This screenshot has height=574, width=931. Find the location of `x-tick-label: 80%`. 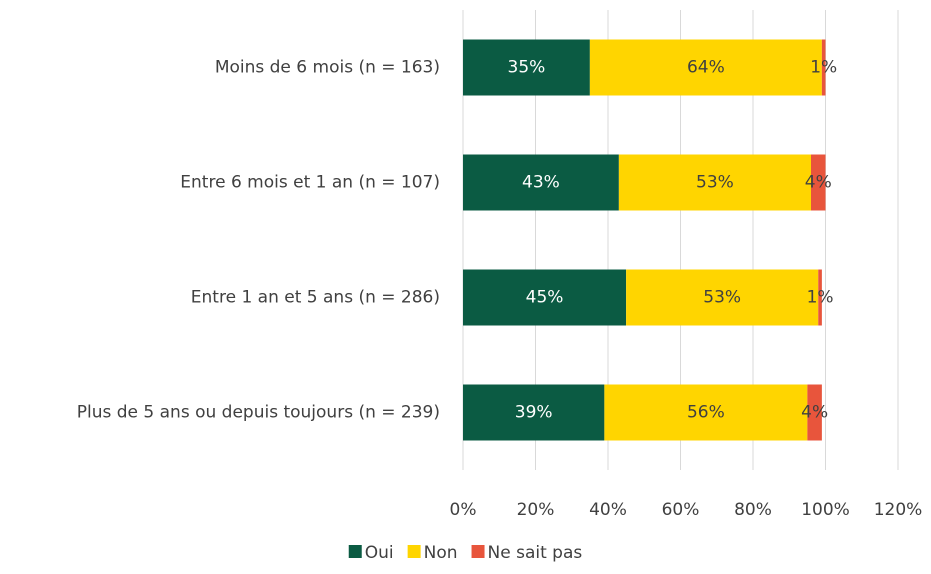

x-tick-label: 80% is located at coordinates (753, 510).